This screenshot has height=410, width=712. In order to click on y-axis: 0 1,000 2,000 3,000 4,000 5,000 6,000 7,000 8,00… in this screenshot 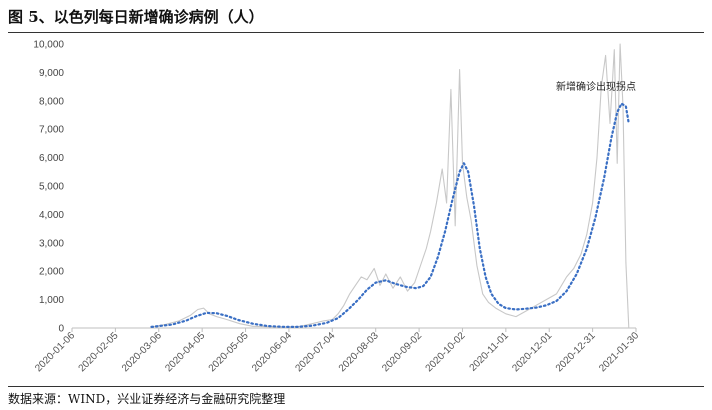, I will do `click(48, 187)`.